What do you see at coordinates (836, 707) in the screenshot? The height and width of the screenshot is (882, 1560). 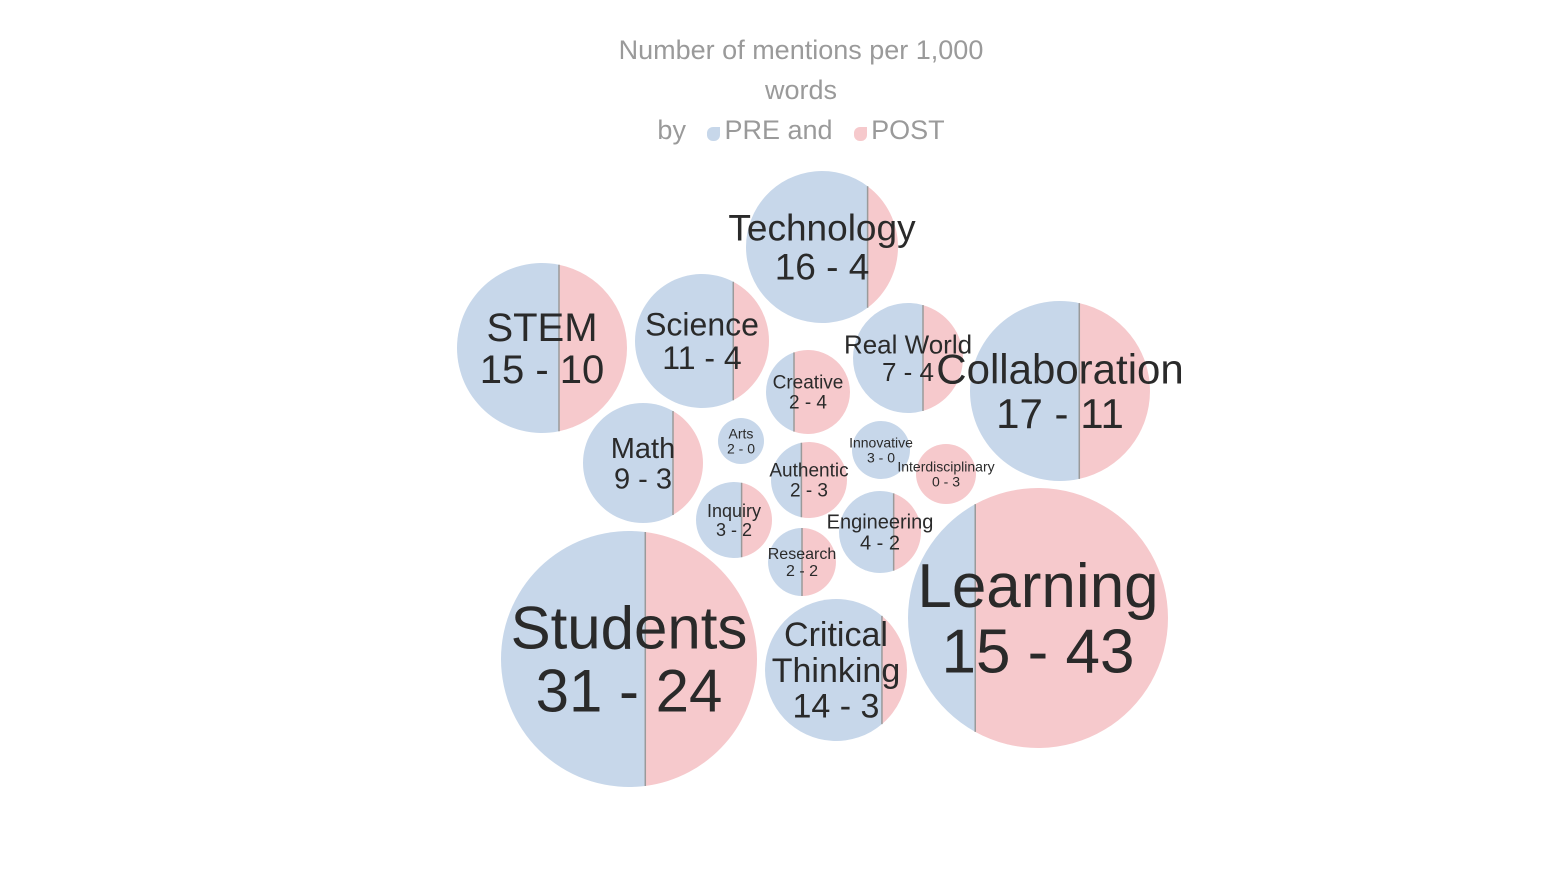 I see `bubble-value-label: 14 - 3` at bounding box center [836, 707].